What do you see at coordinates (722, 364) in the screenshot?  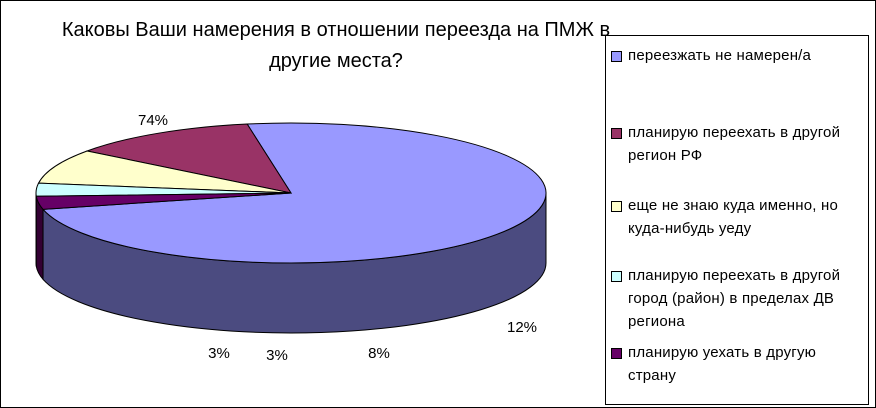 I see `legend-label: планирую уехать в другую страну` at bounding box center [722, 364].